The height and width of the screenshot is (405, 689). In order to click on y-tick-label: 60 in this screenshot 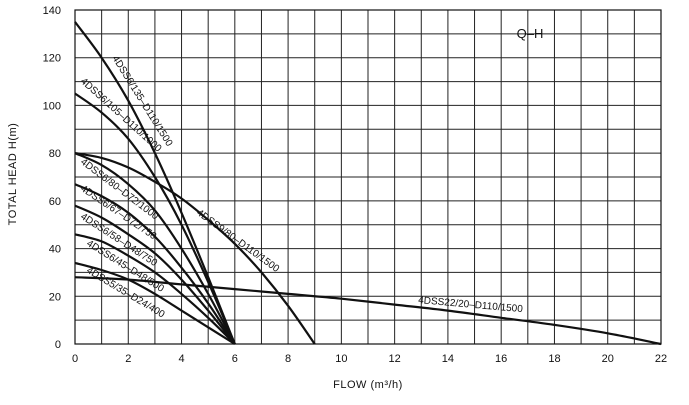, I will do `click(55, 202)`.